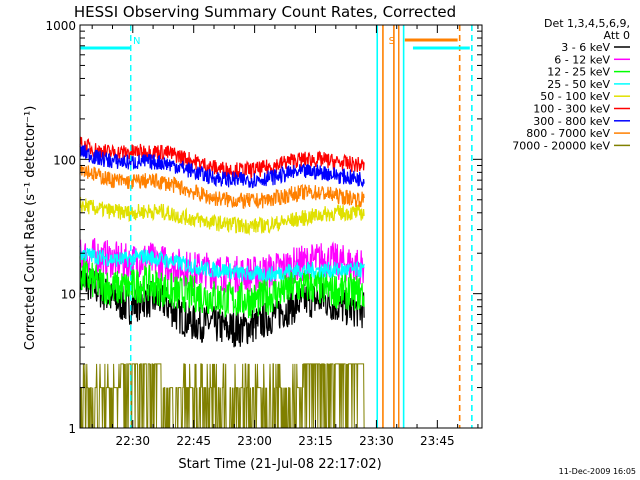  What do you see at coordinates (279, 464) in the screenshot?
I see `x-axis-label: Start Time (21-Jul-08 22:17:02)` at bounding box center [279, 464].